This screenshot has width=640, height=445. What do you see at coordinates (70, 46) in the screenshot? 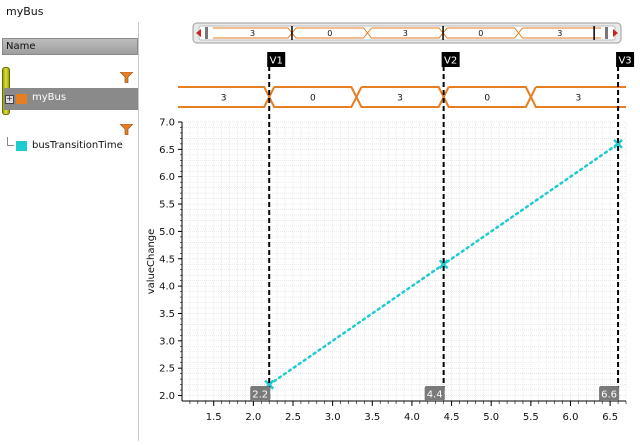
I see `name-column-header: Name` at bounding box center [70, 46].